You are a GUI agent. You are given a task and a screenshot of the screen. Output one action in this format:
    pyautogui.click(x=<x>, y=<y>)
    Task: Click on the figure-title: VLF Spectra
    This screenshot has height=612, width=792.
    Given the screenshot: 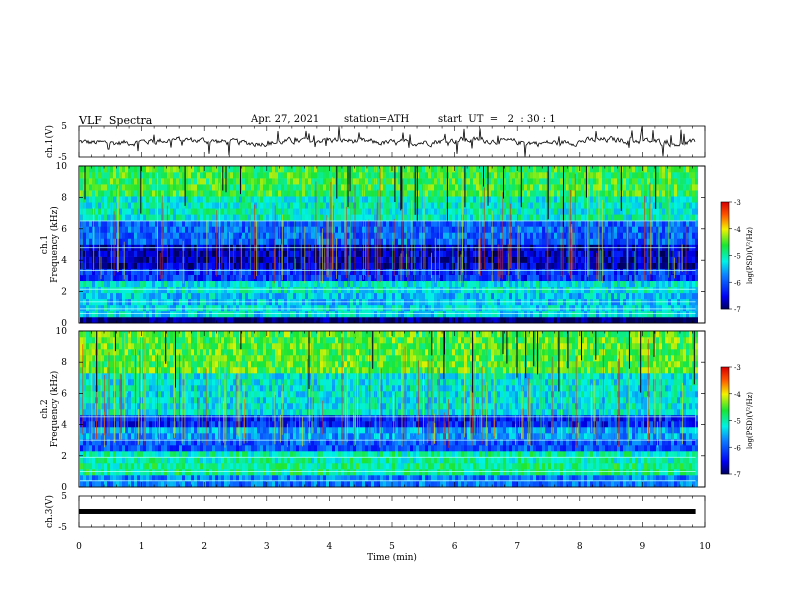 What is the action you would take?
    pyautogui.click(x=116, y=120)
    